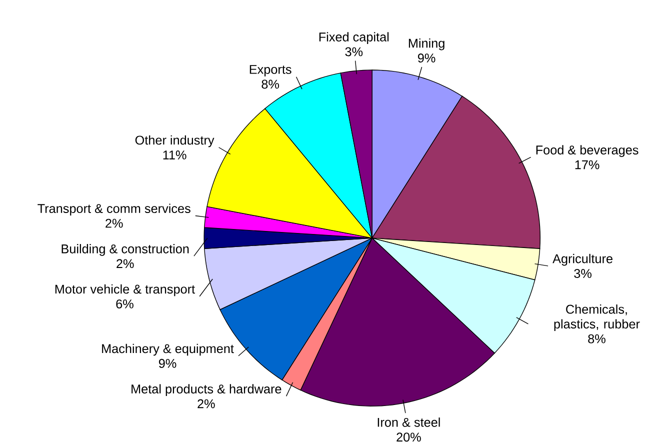 Image resolution: width=667 pixels, height=445 pixels. What do you see at coordinates (271, 70) in the screenshot?
I see `slice-label: Exports` at bounding box center [271, 70].